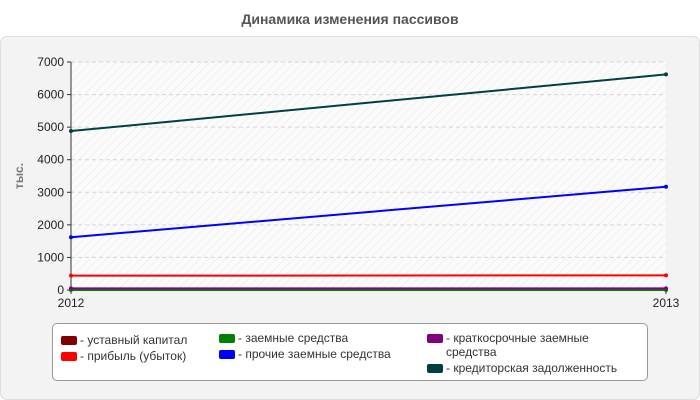  What do you see at coordinates (60, 290) in the screenshot?
I see `y-tick-label: 0` at bounding box center [60, 290].